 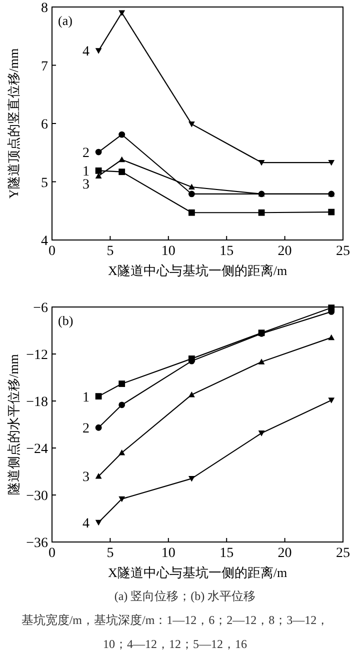 What do you see at coordinates (40, 308) in the screenshot?
I see `y-tick-label: −6` at bounding box center [40, 308].